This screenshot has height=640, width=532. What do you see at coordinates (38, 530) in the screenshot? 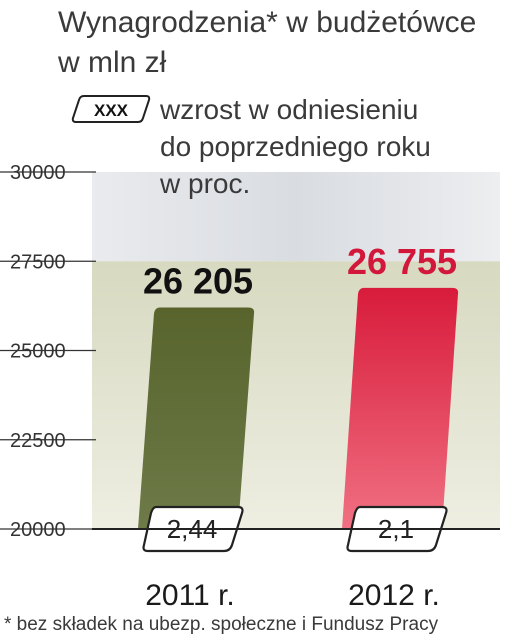
I see `y-tick-label: 20000` at bounding box center [38, 530].